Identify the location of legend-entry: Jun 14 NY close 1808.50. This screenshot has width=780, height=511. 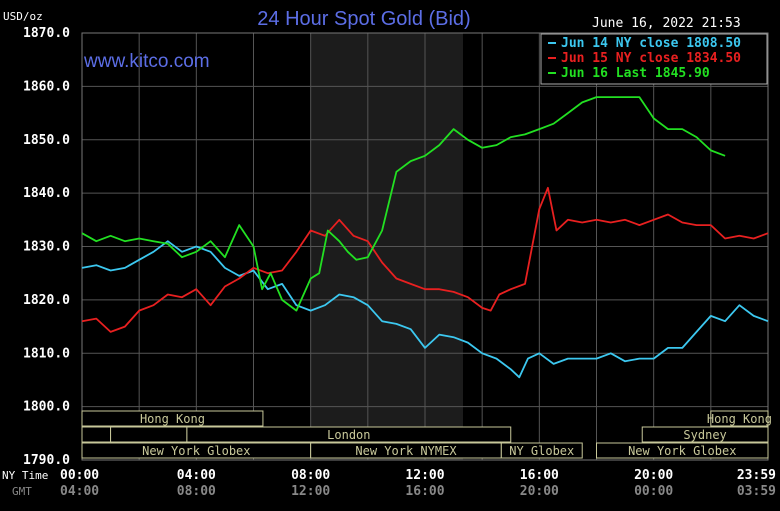
(651, 43).